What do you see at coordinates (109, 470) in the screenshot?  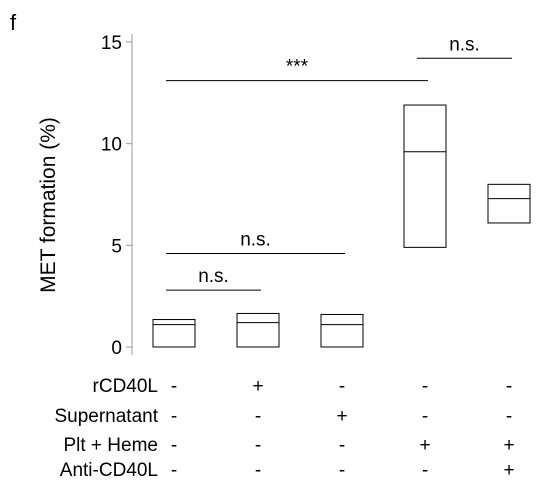 I see `condition-label: Anti-CD40L` at bounding box center [109, 470].